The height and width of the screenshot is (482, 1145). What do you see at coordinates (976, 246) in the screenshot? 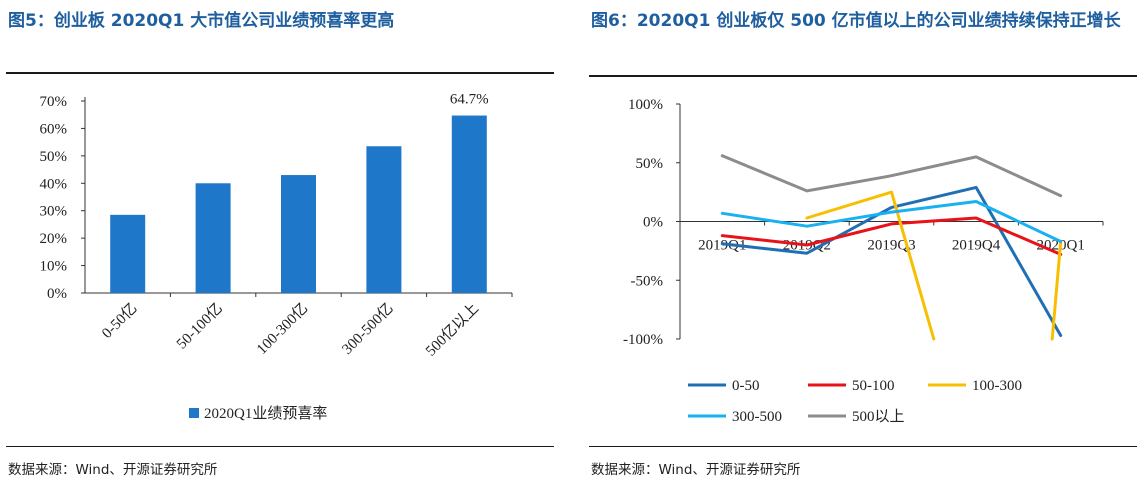
I see `x-tick-label: 2019Q4` at bounding box center [976, 246].